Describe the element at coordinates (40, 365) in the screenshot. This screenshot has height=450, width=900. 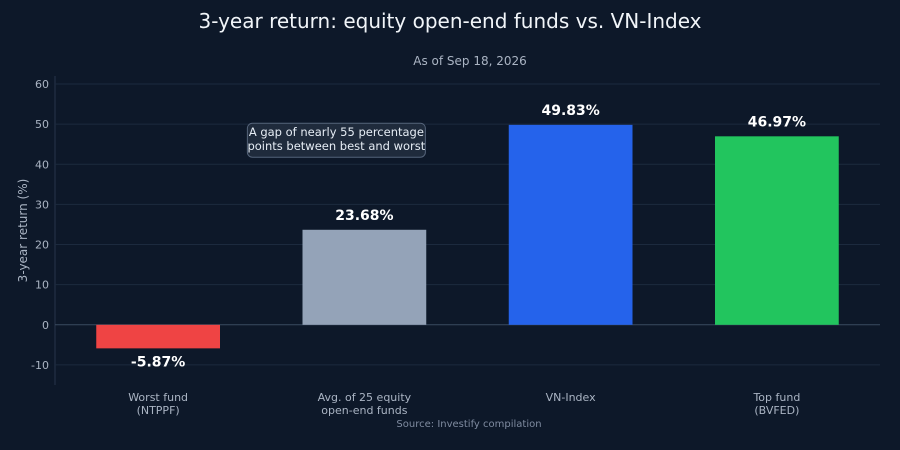
I see `y-tick-label: -10` at that location.